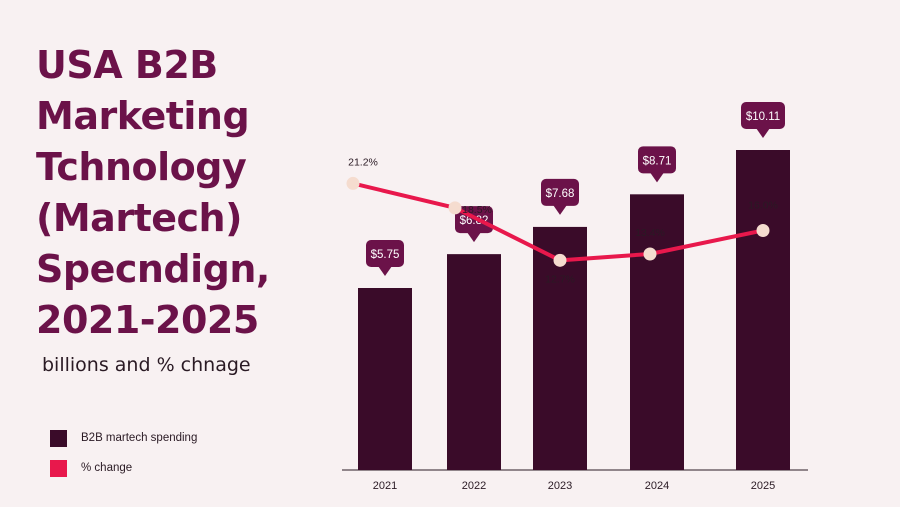 The image size is (900, 507). I want to click on bar-value-label: $10.11, so click(763, 117).